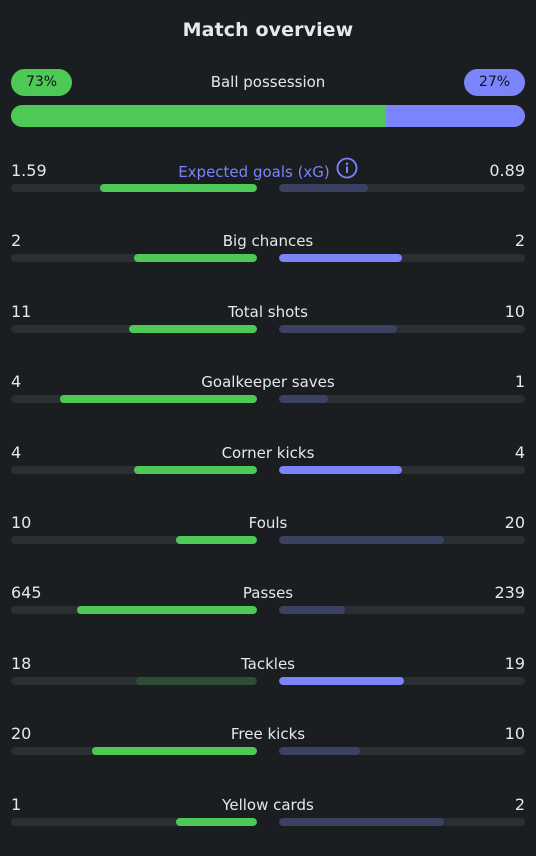 The width and height of the screenshot is (536, 856). Describe the element at coordinates (16, 804) in the screenshot. I see `home-stat-value: 1` at that location.